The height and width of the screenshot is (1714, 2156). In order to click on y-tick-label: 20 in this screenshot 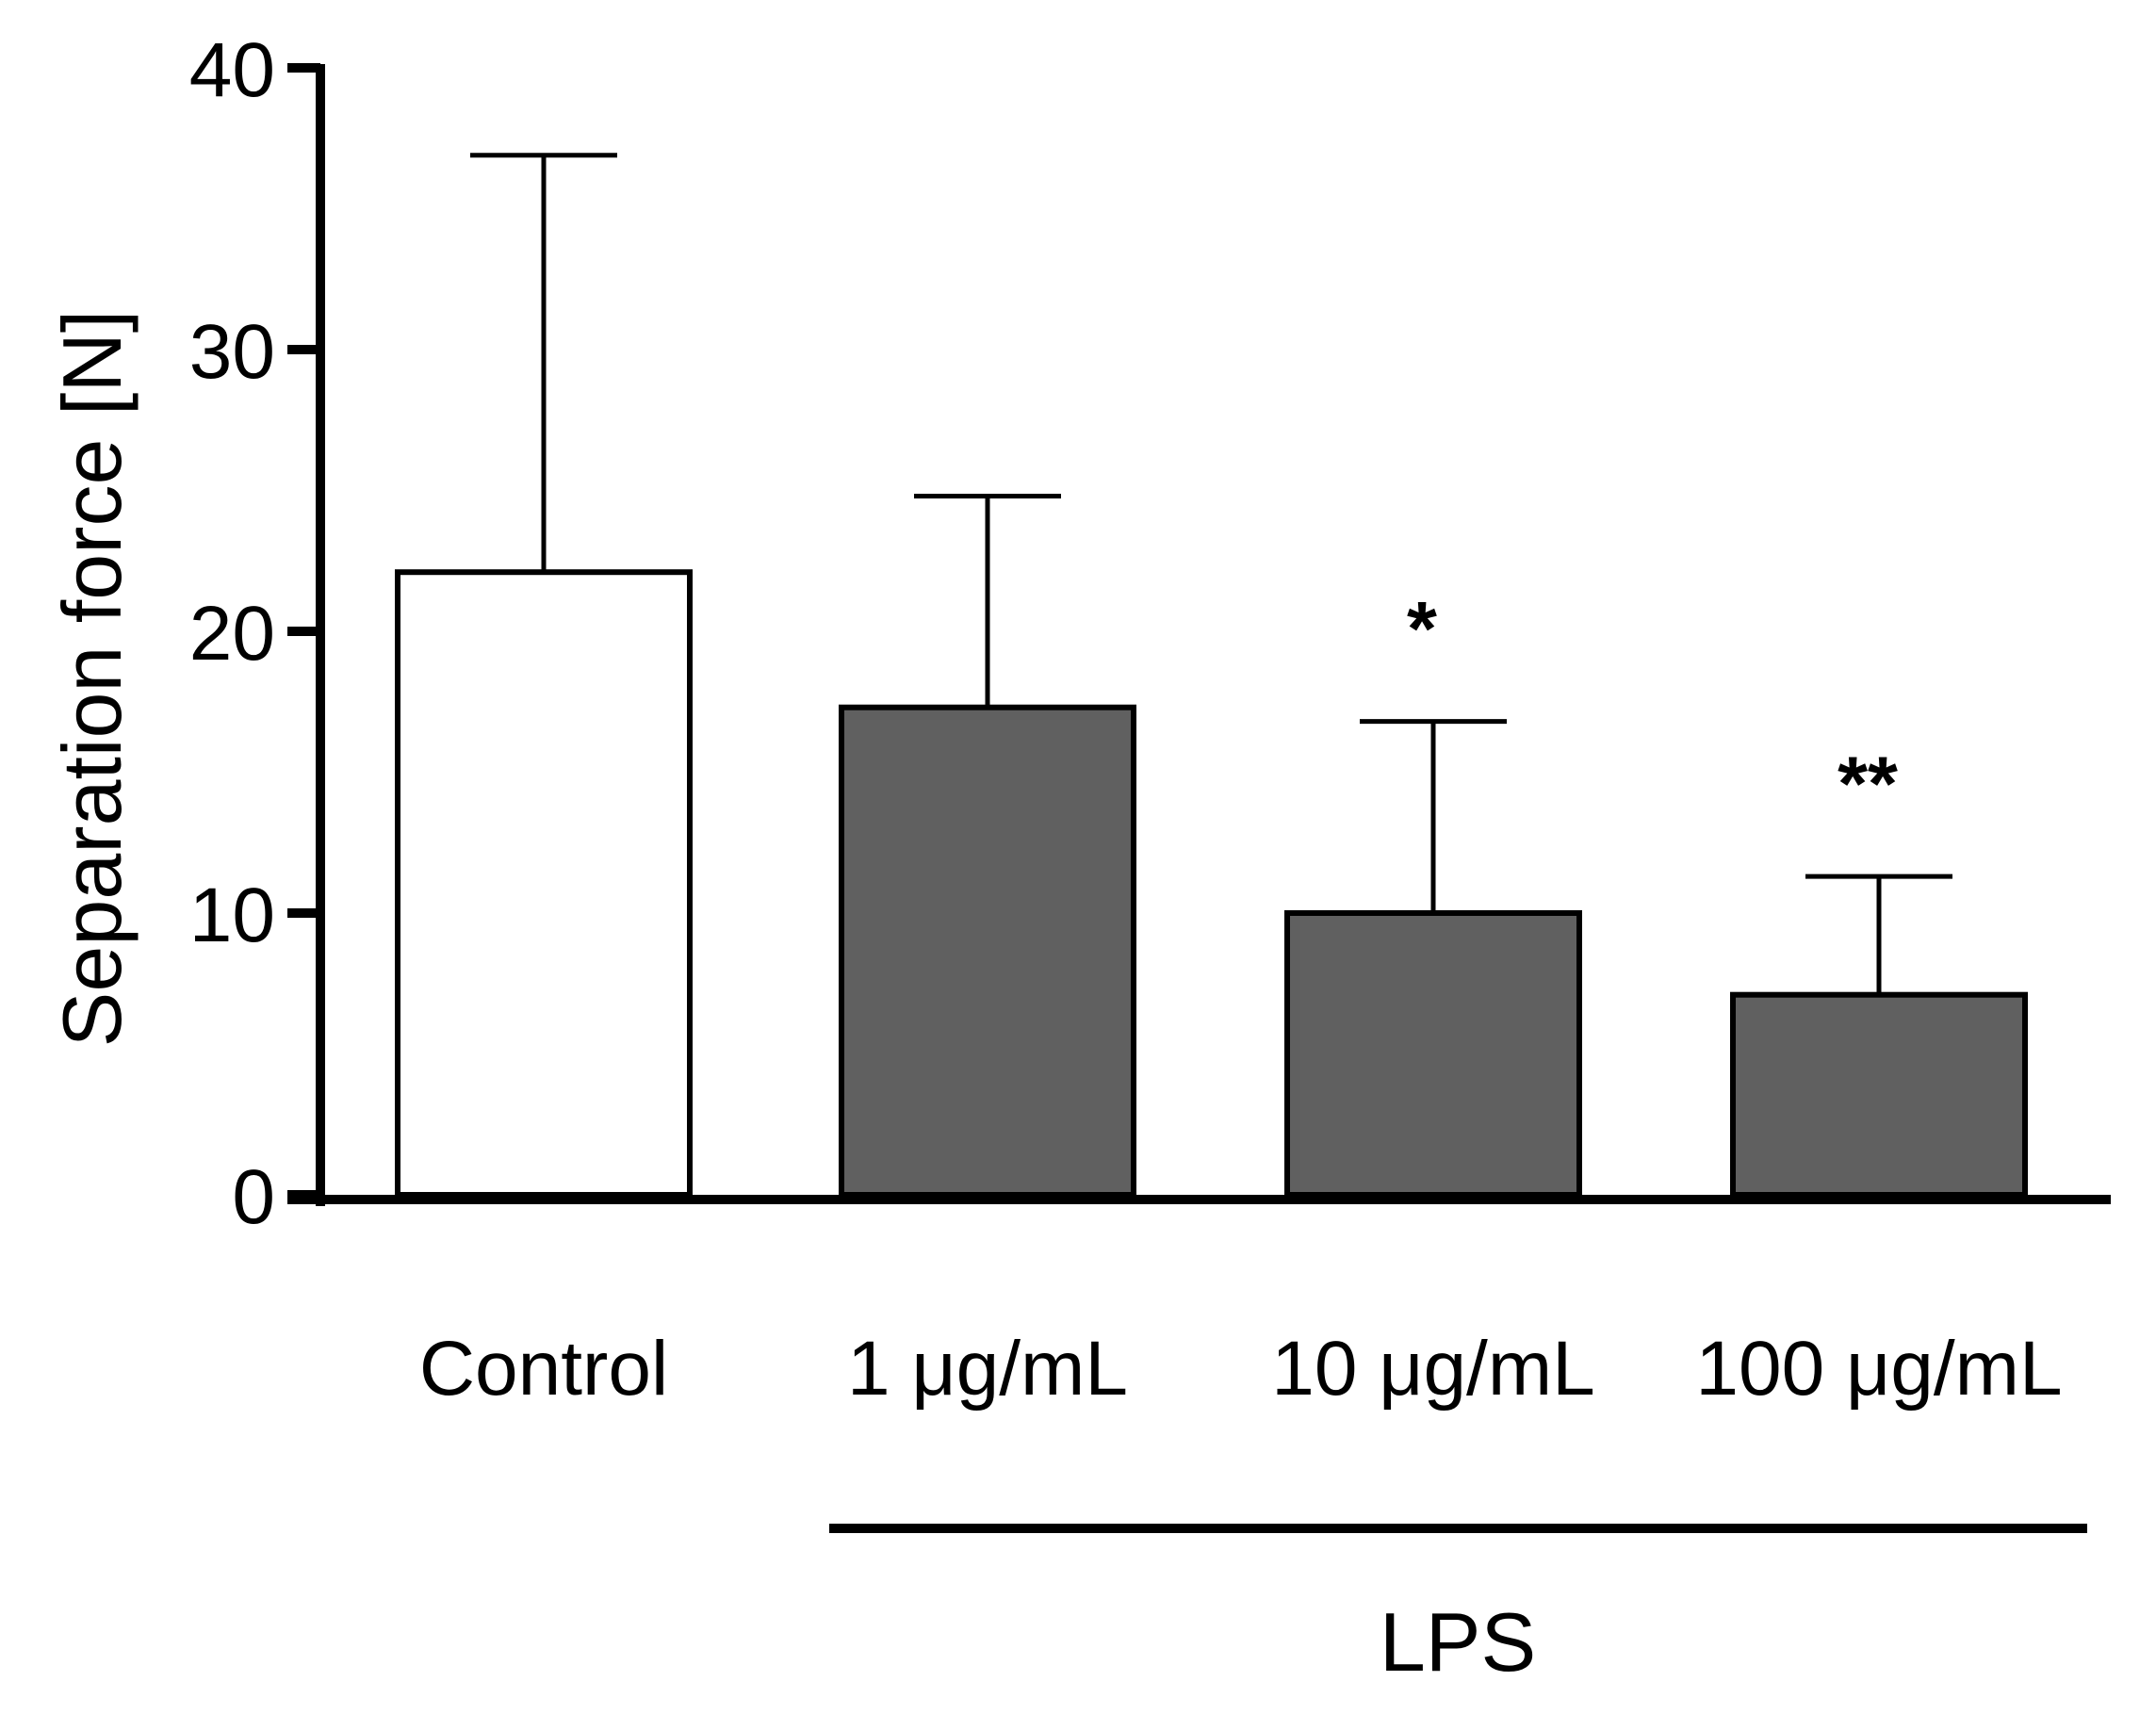, I will do `click(232, 634)`.